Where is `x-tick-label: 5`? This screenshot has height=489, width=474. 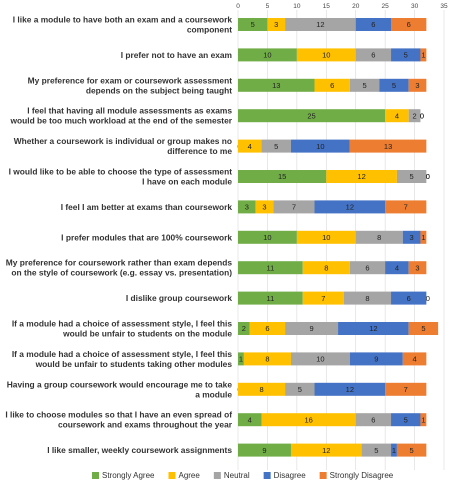
x-tick-label: 5 is located at coordinates (268, 6).